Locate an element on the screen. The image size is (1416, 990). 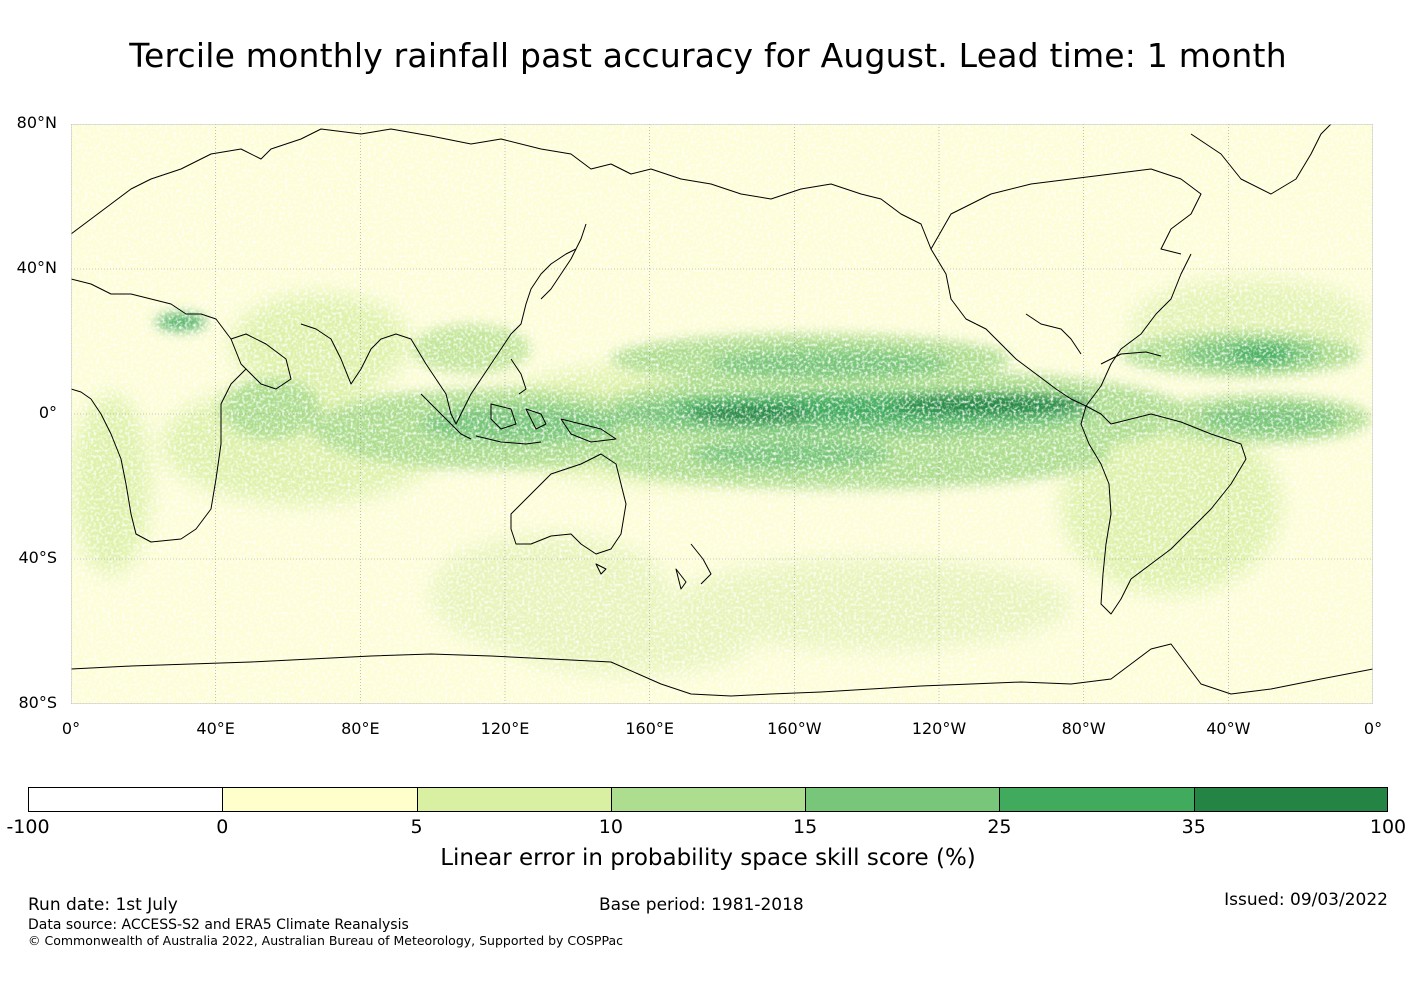
colorbar-tick-0: -100 is located at coordinates (28, 827).